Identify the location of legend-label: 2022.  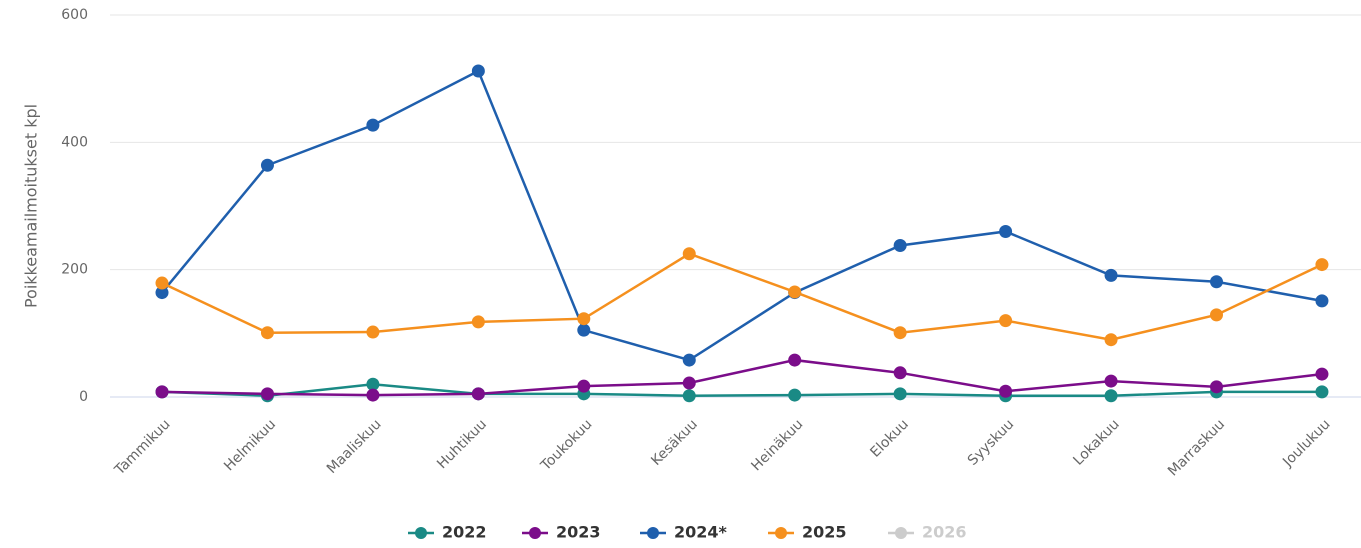
(464, 532).